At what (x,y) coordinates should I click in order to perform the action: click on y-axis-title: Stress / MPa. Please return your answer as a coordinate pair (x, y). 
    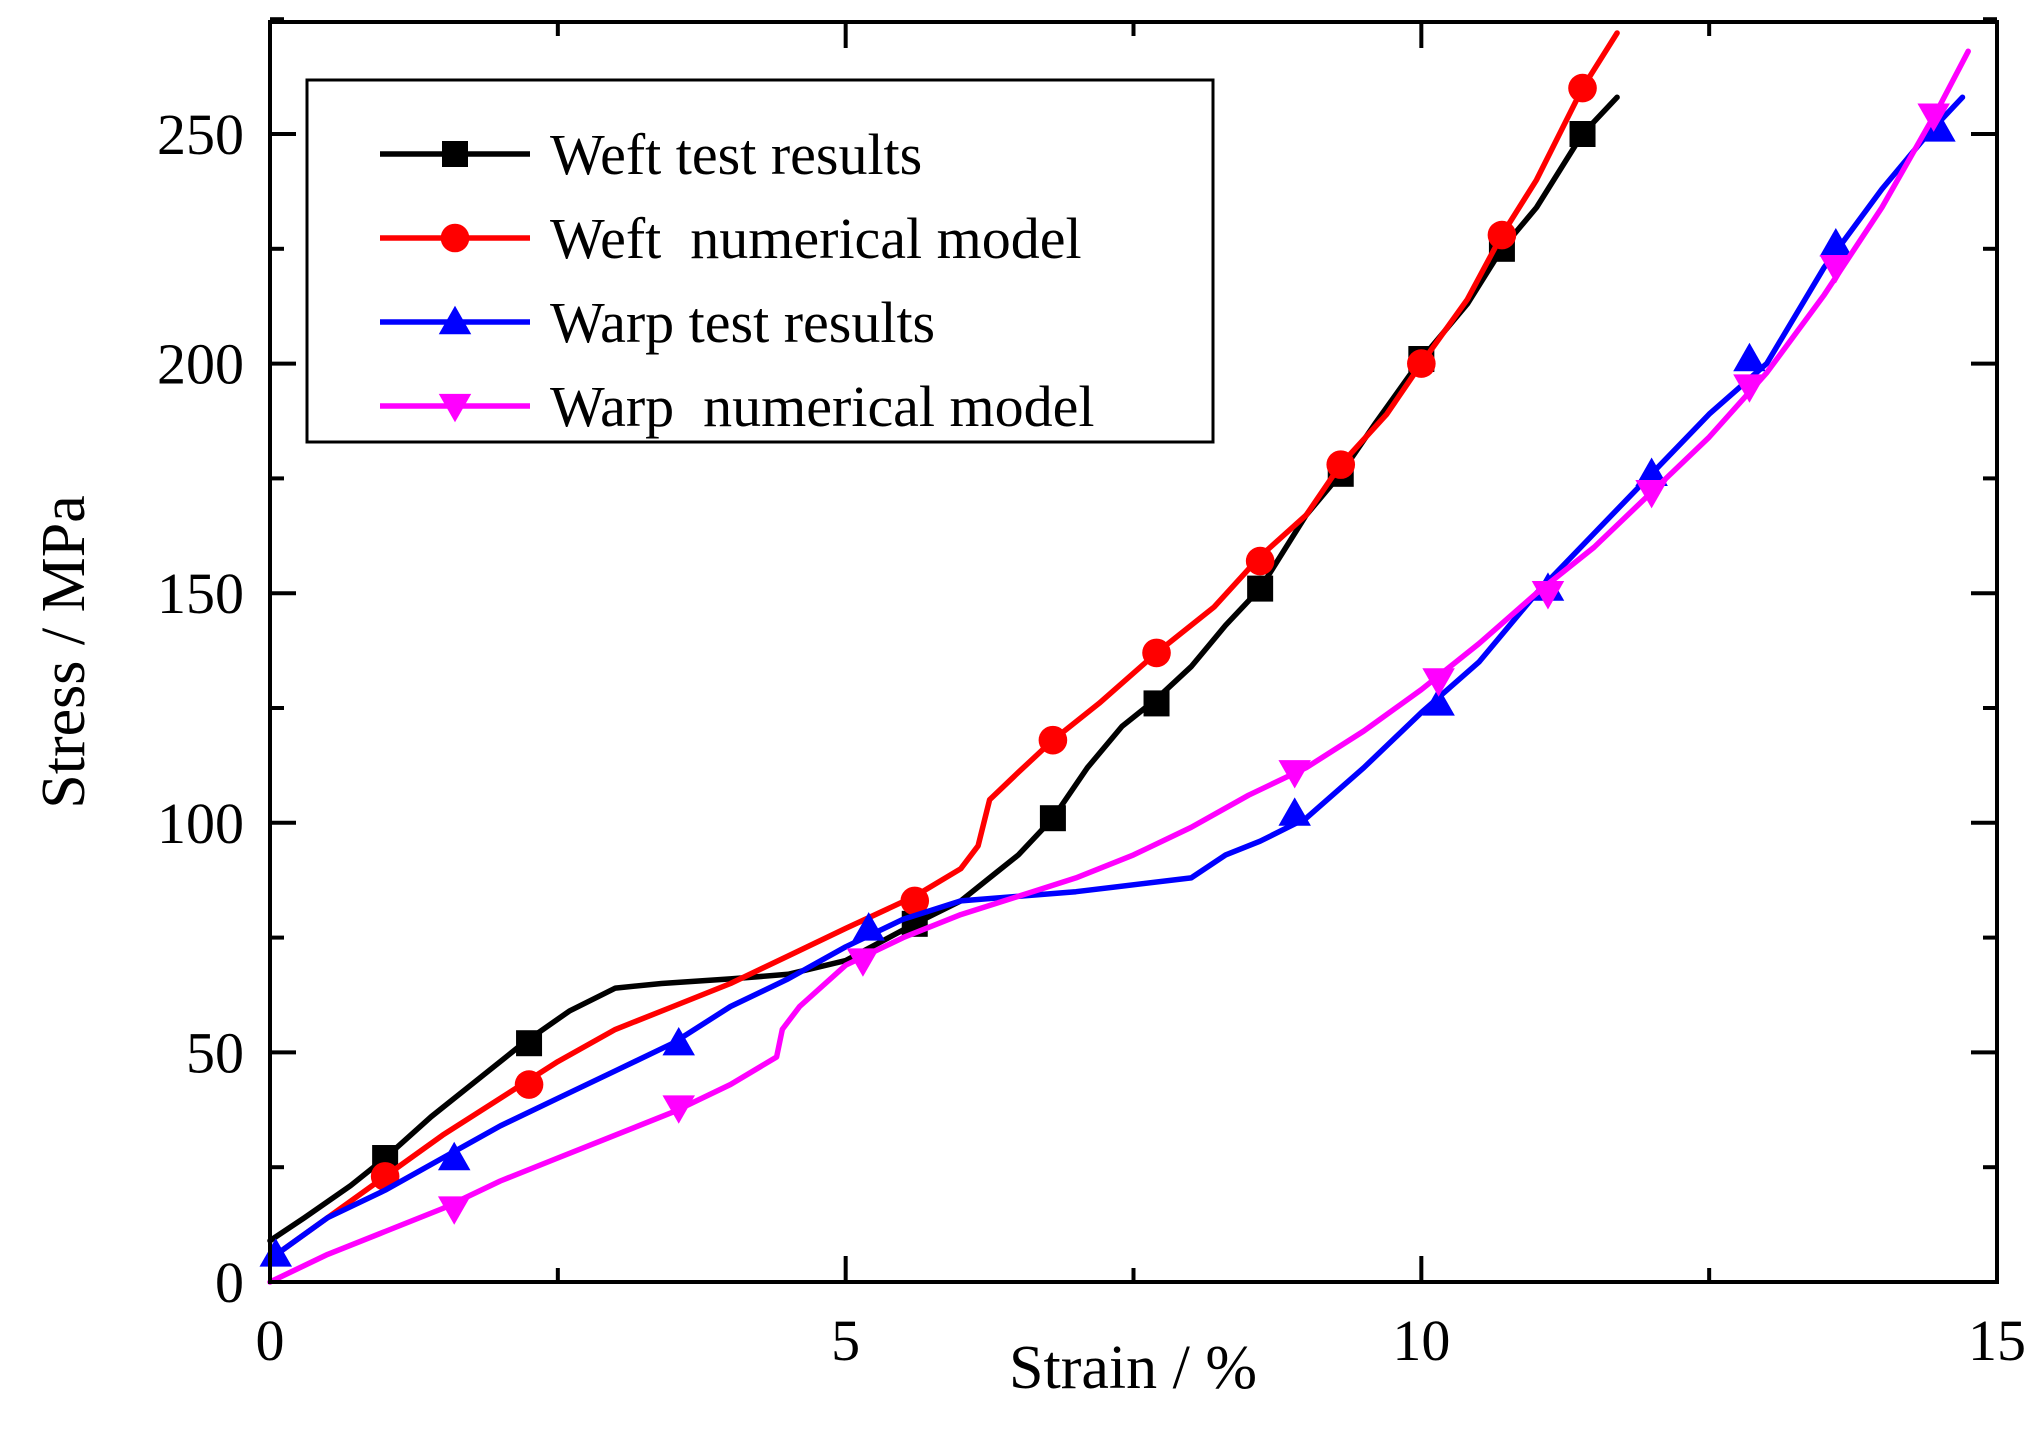
    Looking at the image, I should click on (64, 651).